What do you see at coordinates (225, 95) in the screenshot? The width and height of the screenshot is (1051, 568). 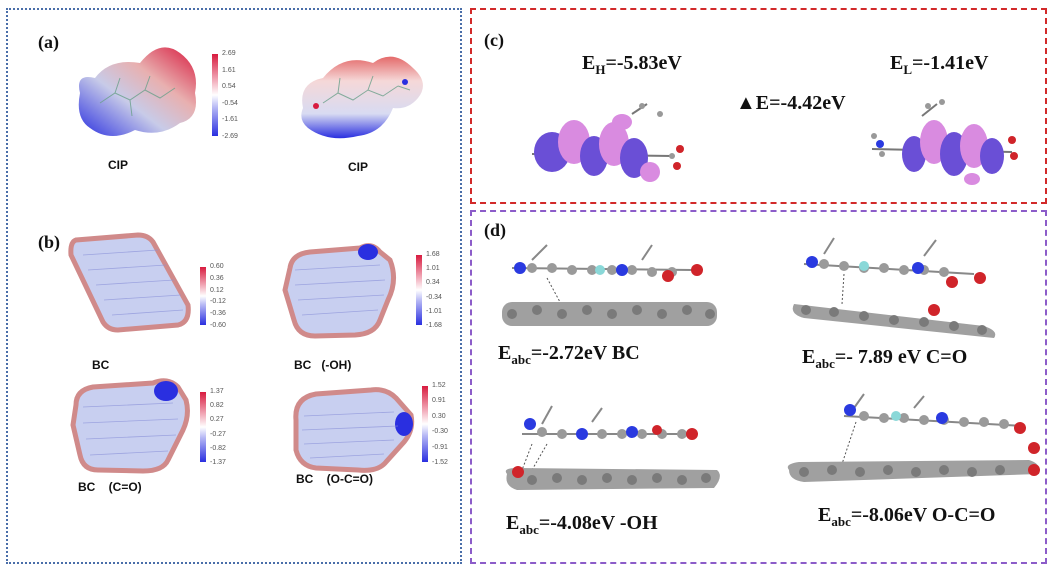 I see `colorbar-cip: 2.69 1.61 0.54 -0.54 -1.61 -2.69` at bounding box center [225, 95].